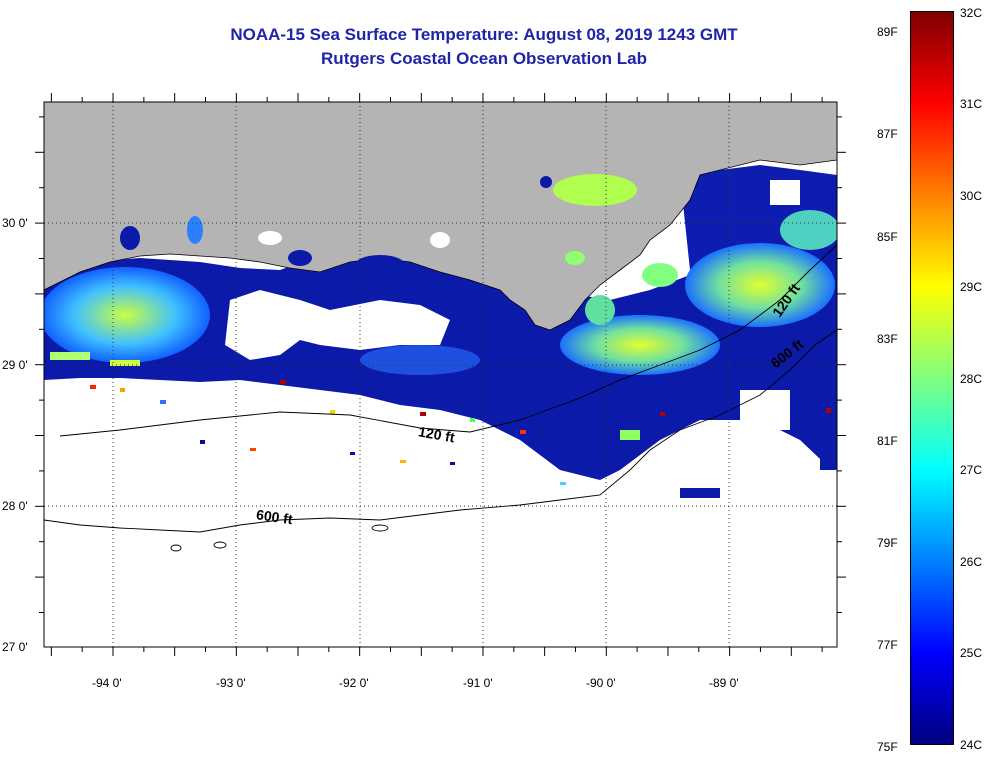 This screenshot has height=761, width=992. What do you see at coordinates (15, 223) in the screenshot?
I see `lat-label: 30 0'` at bounding box center [15, 223].